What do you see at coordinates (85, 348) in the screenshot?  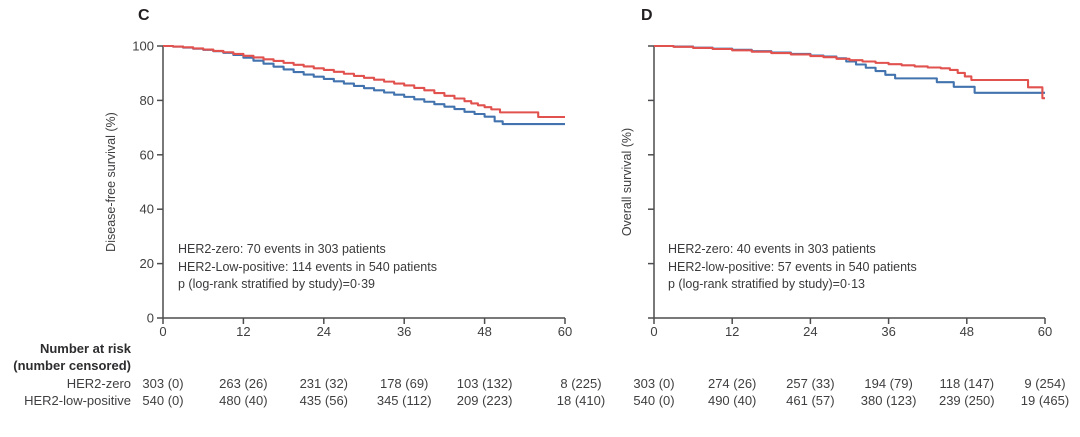 I see `risk-table-header-line1: Number at risk` at bounding box center [85, 348].